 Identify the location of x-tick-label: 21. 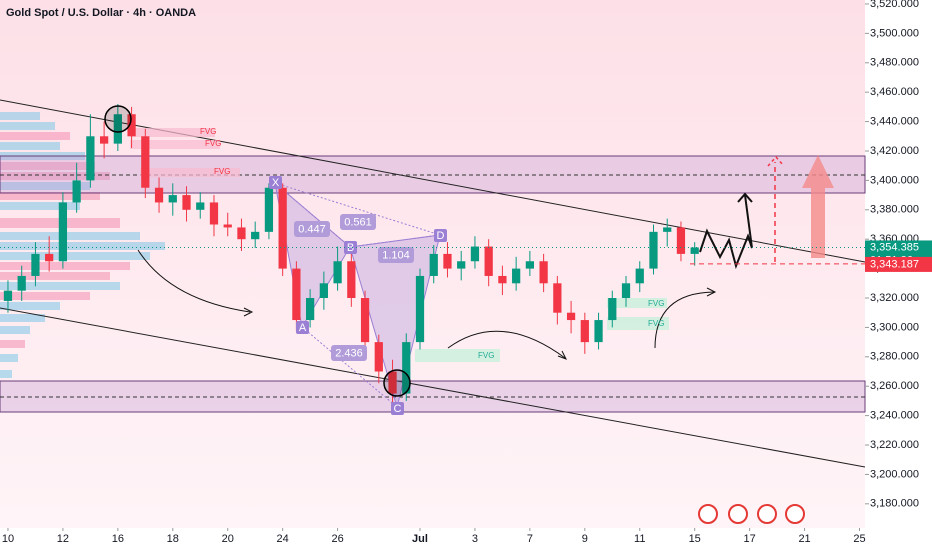
(804, 539).